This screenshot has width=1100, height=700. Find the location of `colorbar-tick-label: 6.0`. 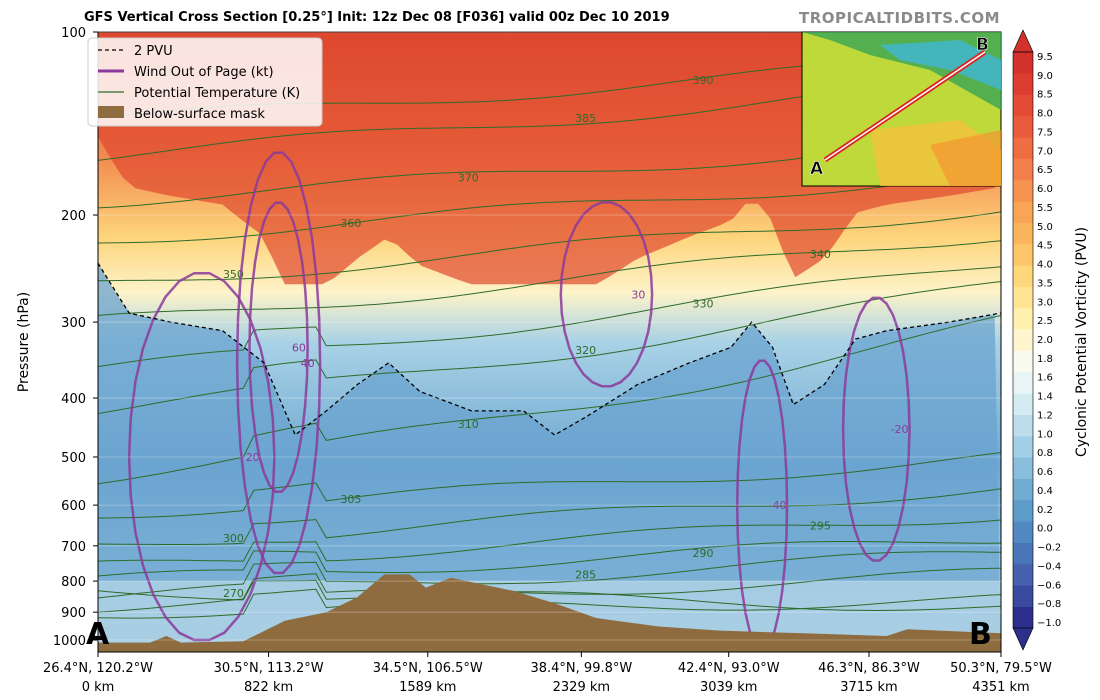

colorbar-tick-label: 6.0 is located at coordinates (1045, 189).